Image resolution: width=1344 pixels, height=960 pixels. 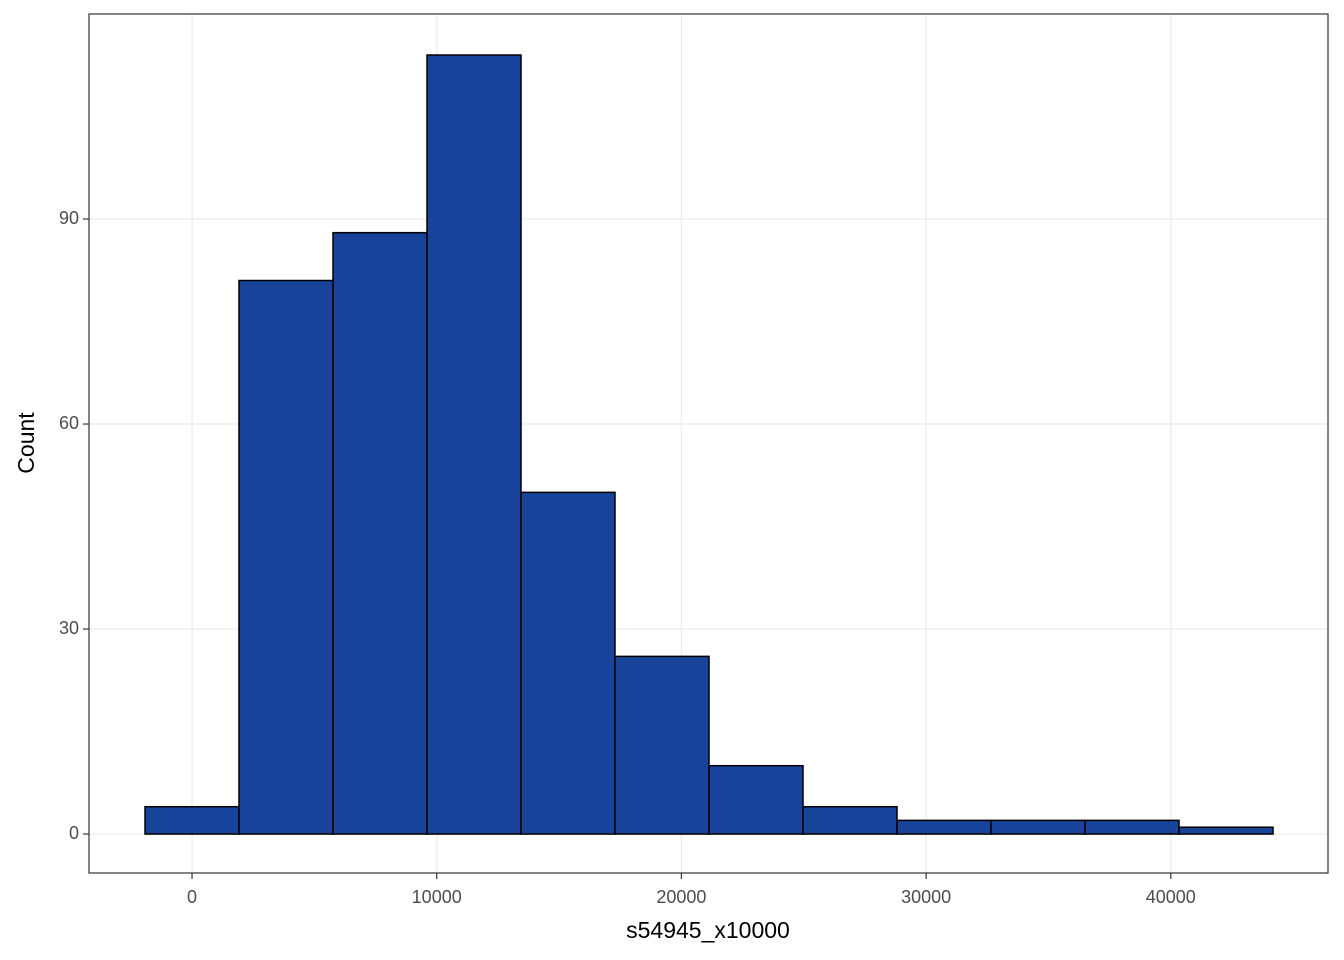 I want to click on x-tick-label: 20000, so click(x=681, y=897).